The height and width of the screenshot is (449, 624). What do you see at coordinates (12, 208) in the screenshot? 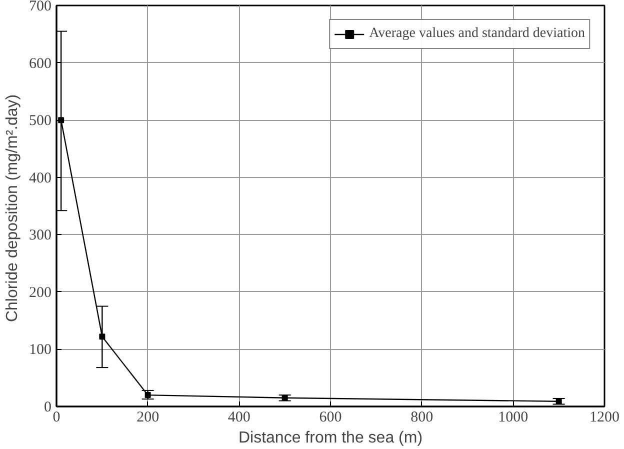
I see `y-axis-title: Chloride deposition (mg/m².day)` at bounding box center [12, 208].